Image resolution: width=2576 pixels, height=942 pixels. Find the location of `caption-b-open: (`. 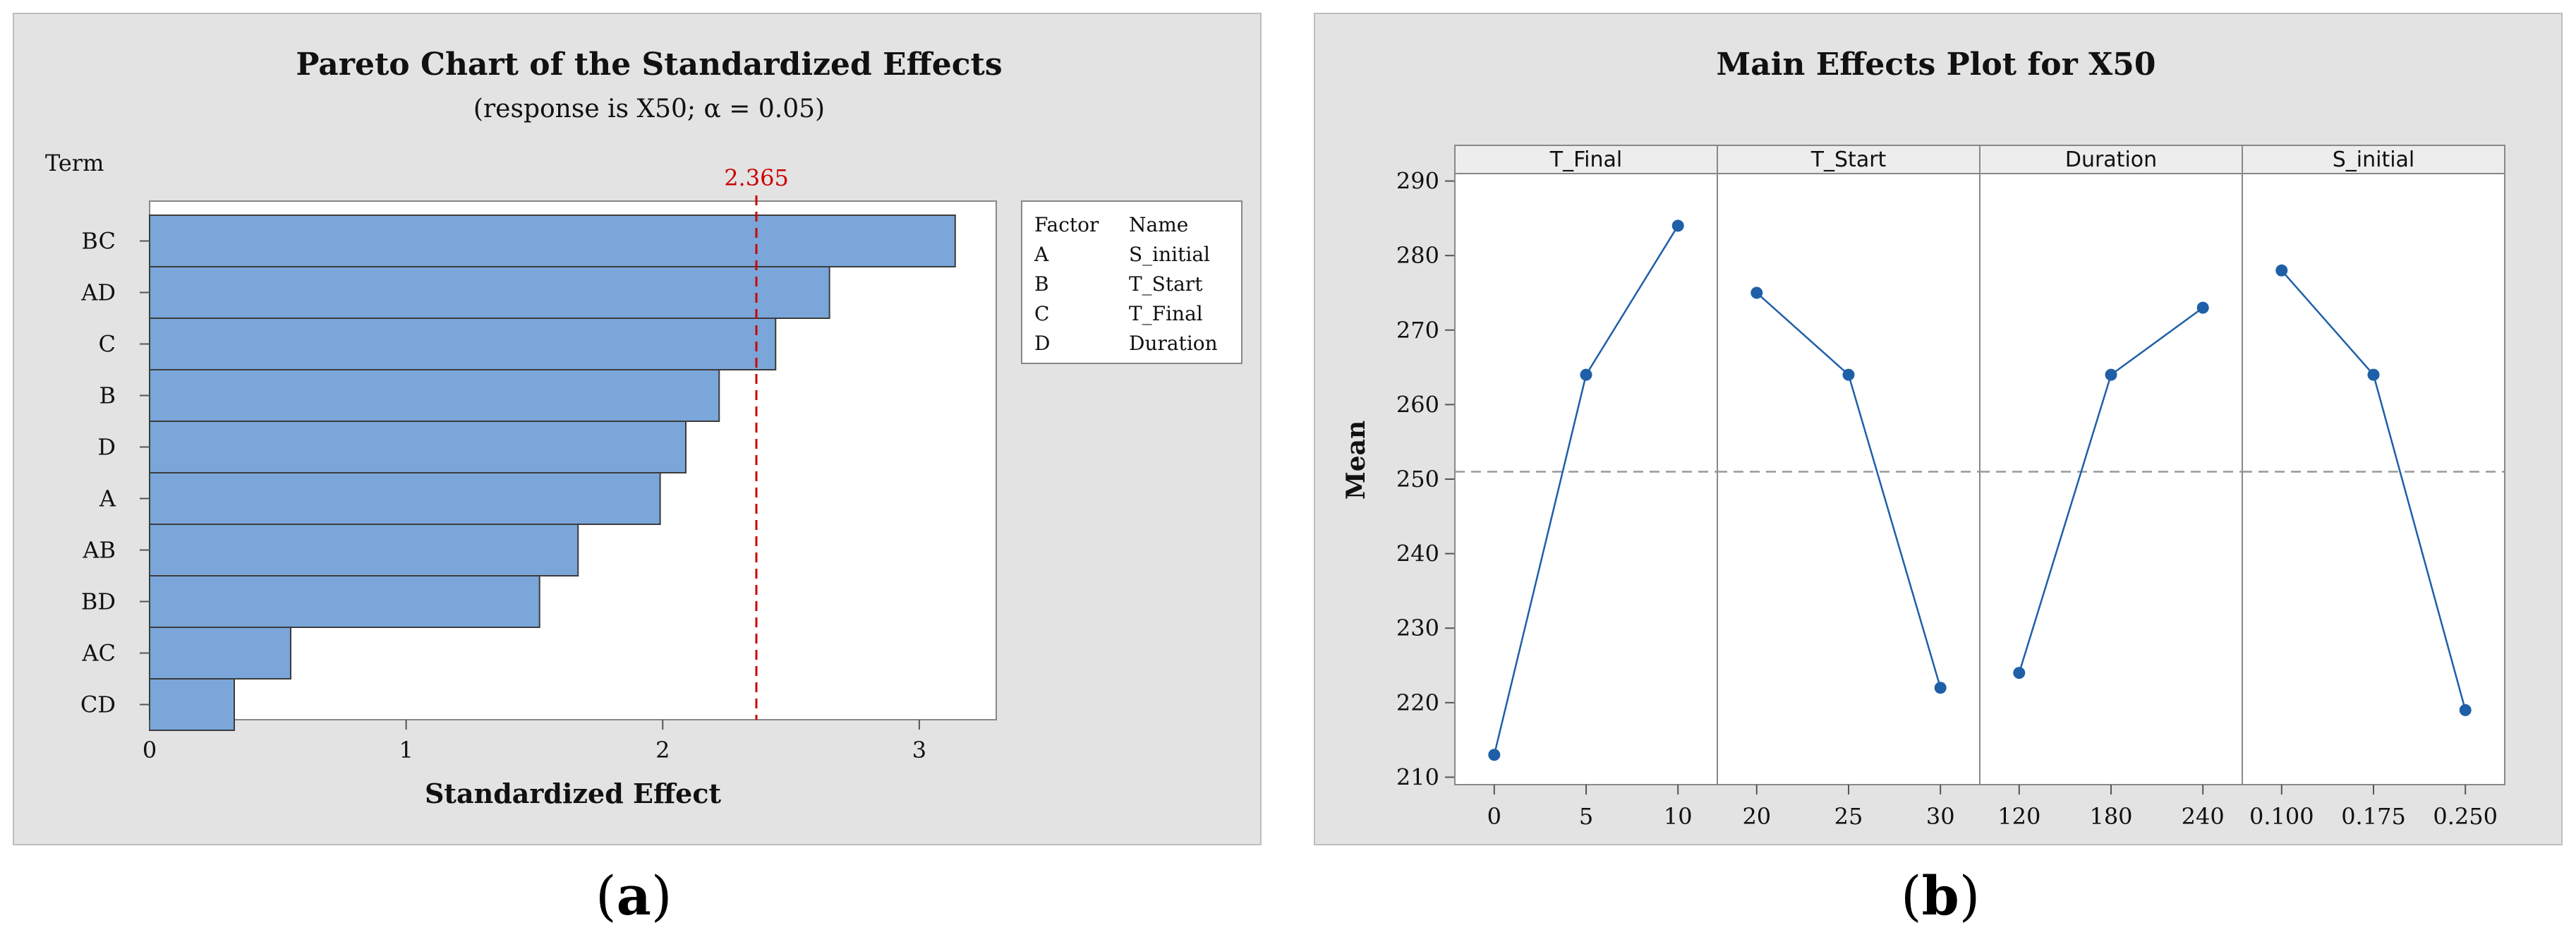

caption-b-open: ( is located at coordinates (1911, 895).